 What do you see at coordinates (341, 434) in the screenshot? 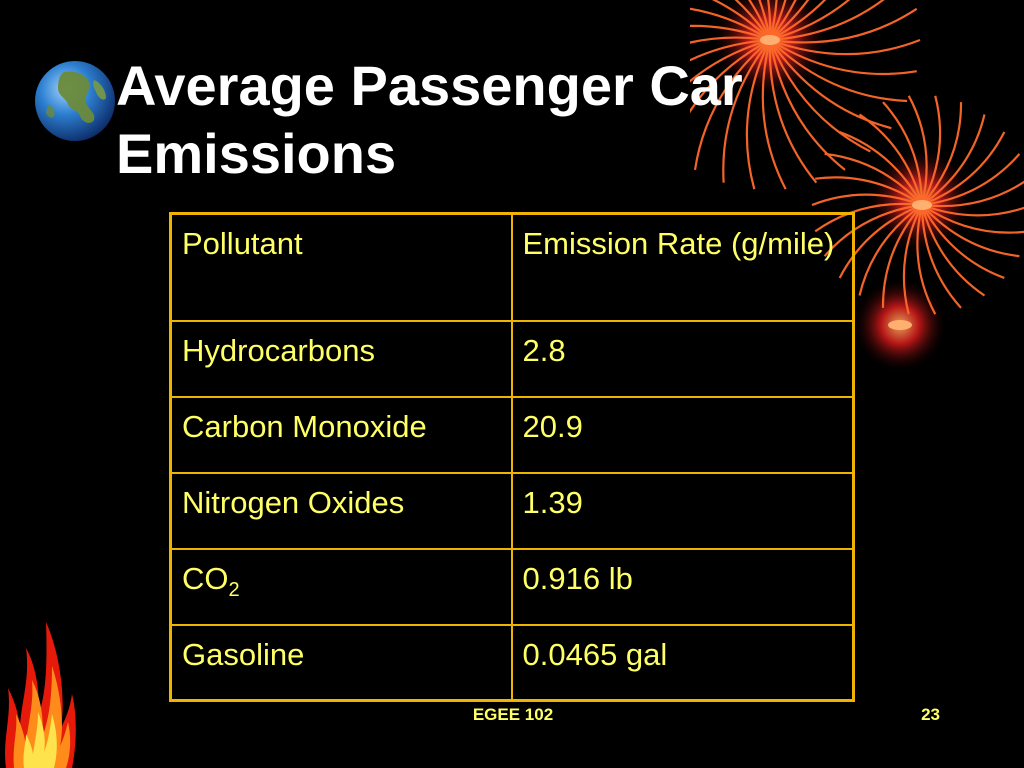
I see `pollutant-cell: Carbon Monoxide` at bounding box center [341, 434].